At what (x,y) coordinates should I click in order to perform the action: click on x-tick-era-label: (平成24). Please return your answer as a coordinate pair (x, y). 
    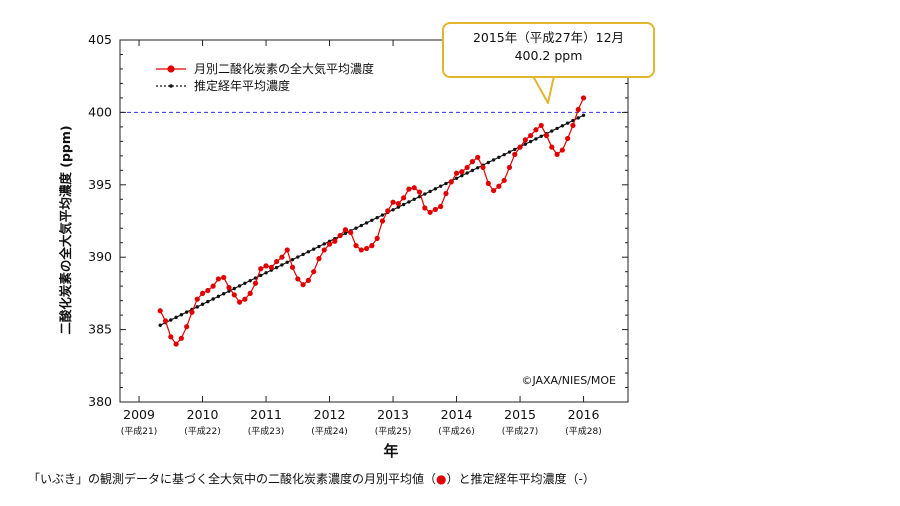
    Looking at the image, I should click on (329, 431).